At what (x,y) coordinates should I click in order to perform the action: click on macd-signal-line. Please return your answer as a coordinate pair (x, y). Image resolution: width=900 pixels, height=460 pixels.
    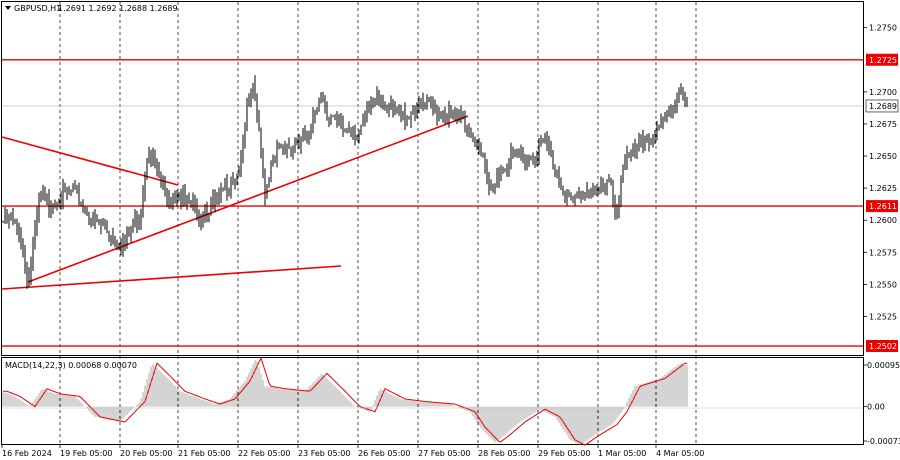
    Looking at the image, I should click on (345, 401).